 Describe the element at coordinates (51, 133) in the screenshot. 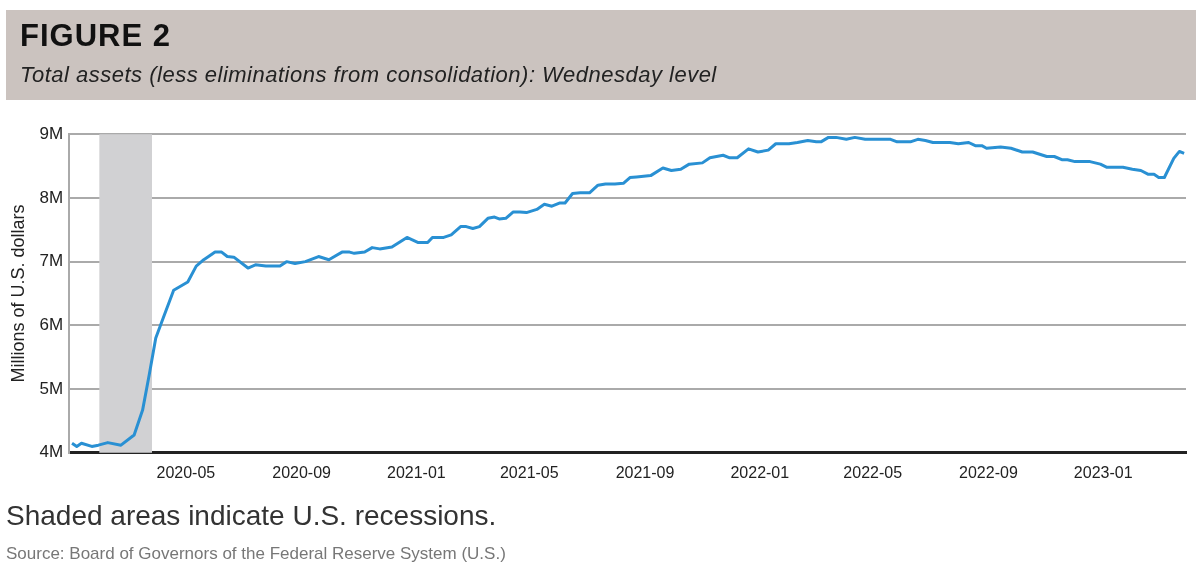

I see `y-tick-label: 9M` at that location.